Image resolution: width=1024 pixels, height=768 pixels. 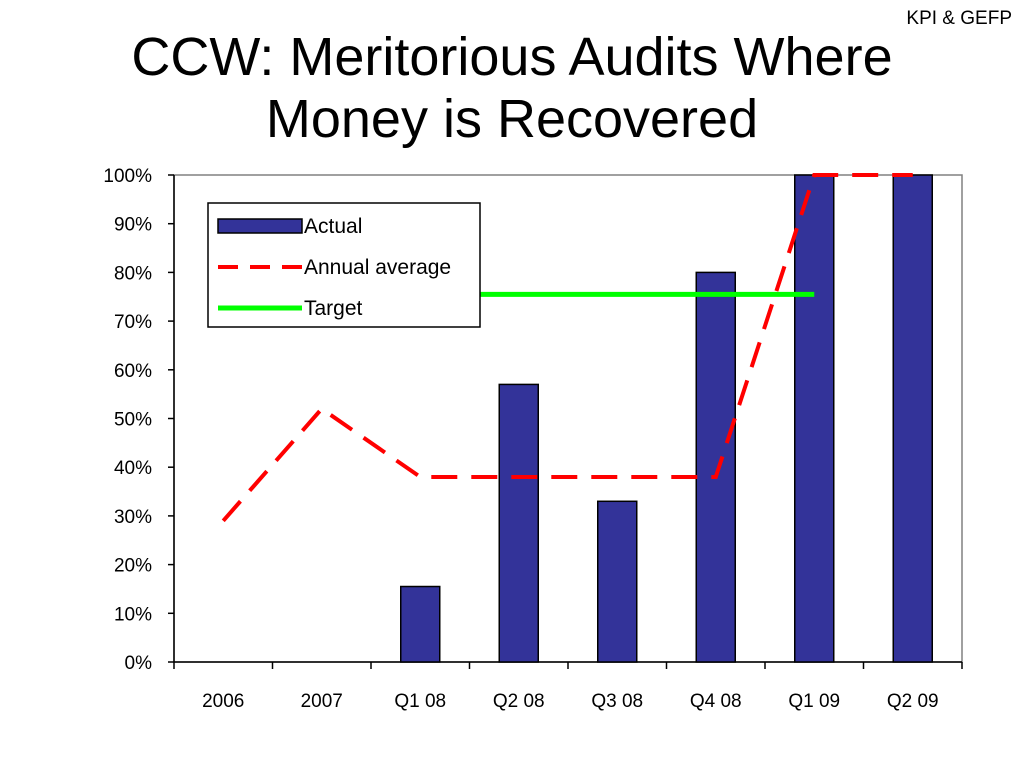 I want to click on y-tick-label: 20%, so click(x=133, y=566).